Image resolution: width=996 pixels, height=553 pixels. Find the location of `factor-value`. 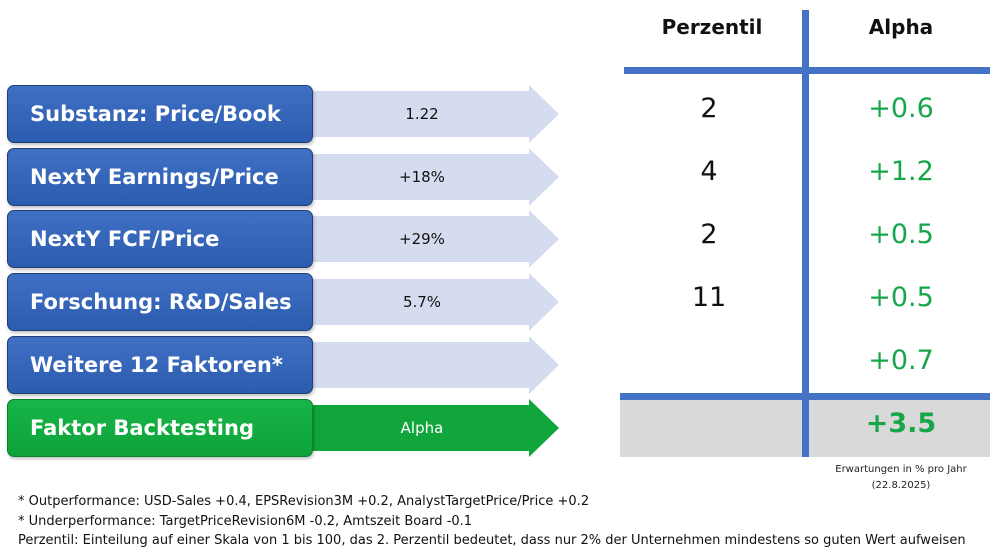

factor-value is located at coordinates (422, 365).